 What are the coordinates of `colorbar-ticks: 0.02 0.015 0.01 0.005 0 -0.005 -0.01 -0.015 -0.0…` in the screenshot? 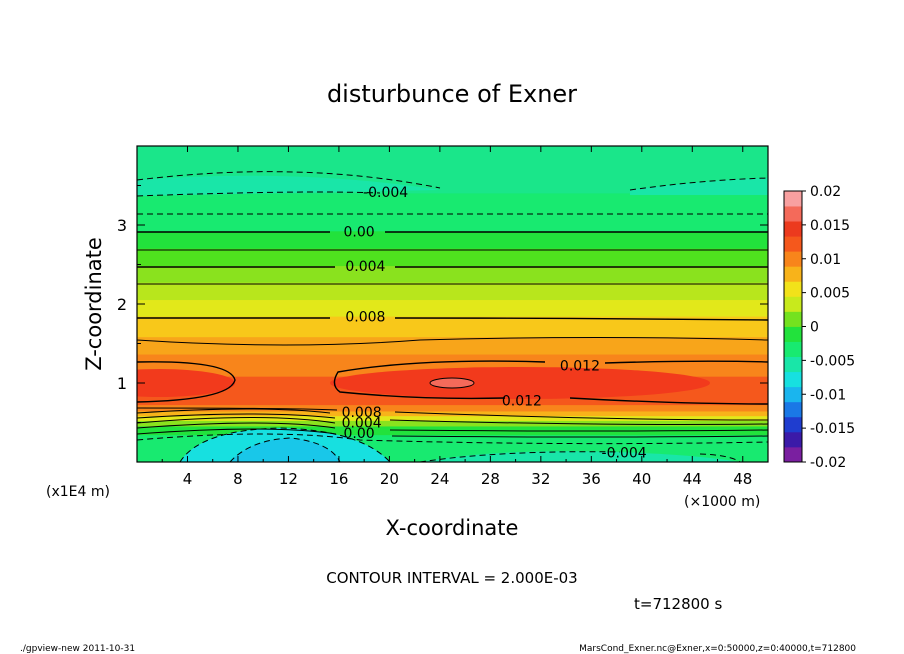 It's located at (828, 327).